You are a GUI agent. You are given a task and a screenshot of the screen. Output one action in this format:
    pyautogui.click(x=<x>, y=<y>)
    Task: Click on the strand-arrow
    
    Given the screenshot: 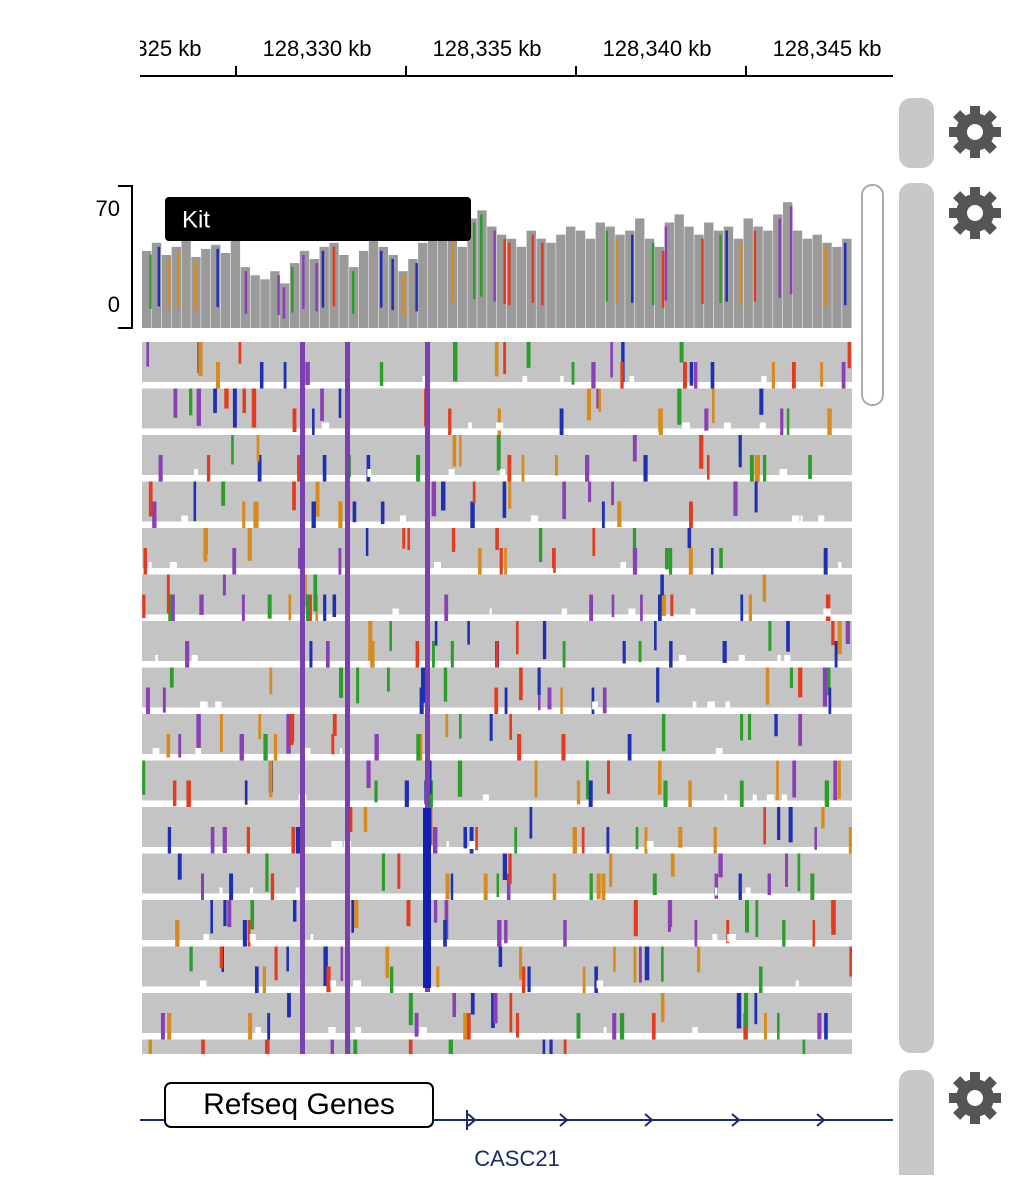 What is the action you would take?
    pyautogui.click(x=472, y=1120)
    